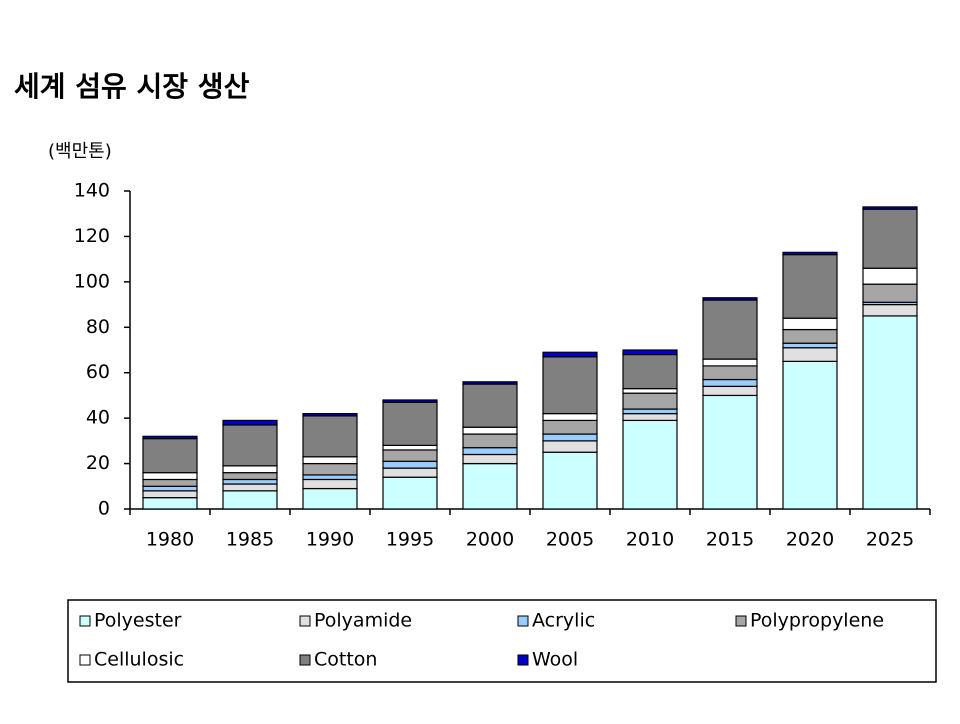 This screenshot has height=724, width=960. Describe the element at coordinates (98, 463) in the screenshot. I see `y-tick-label: 20` at that location.